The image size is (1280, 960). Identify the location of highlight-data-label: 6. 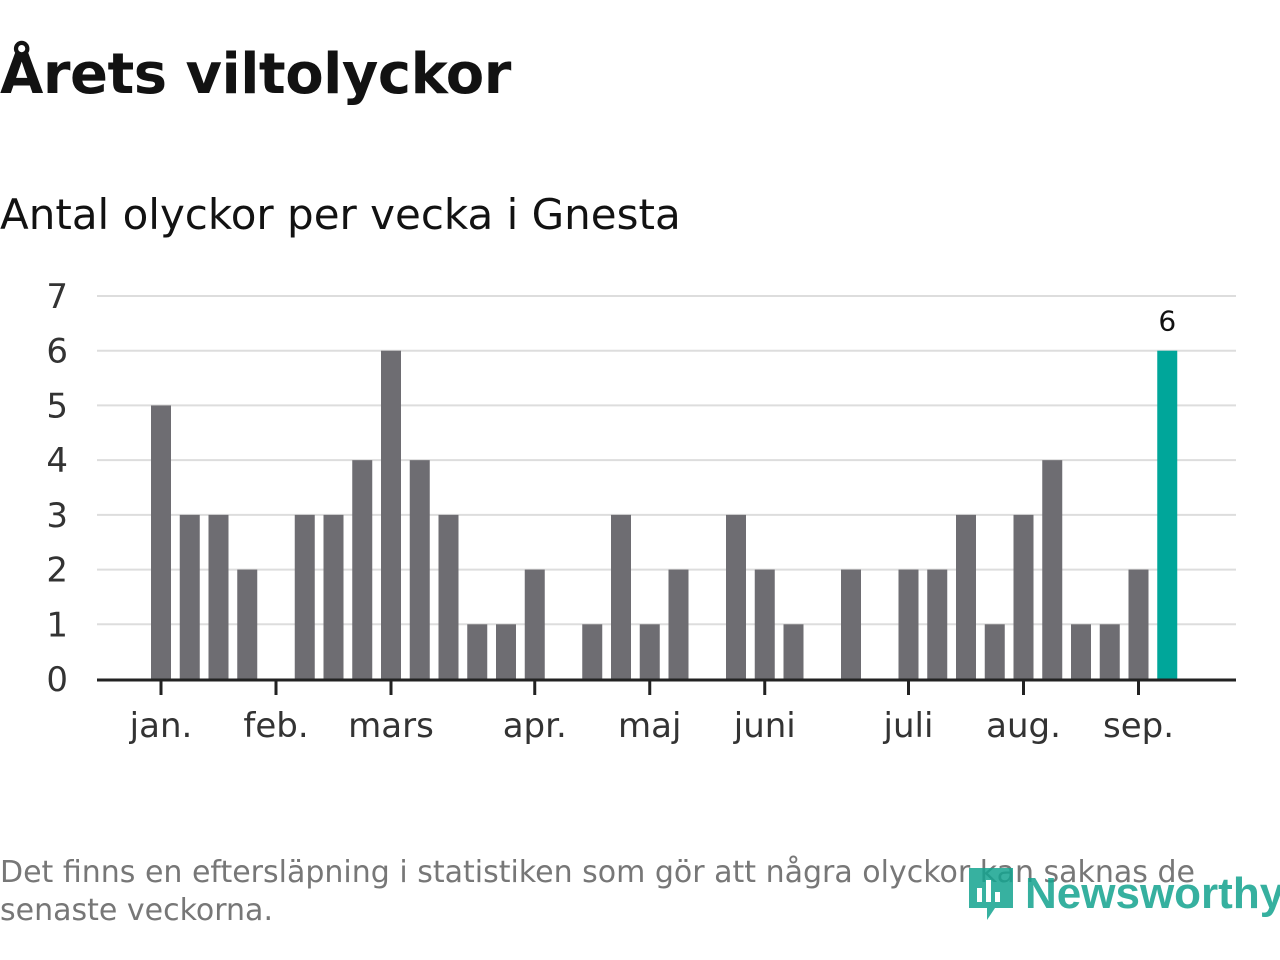
(1167, 321).